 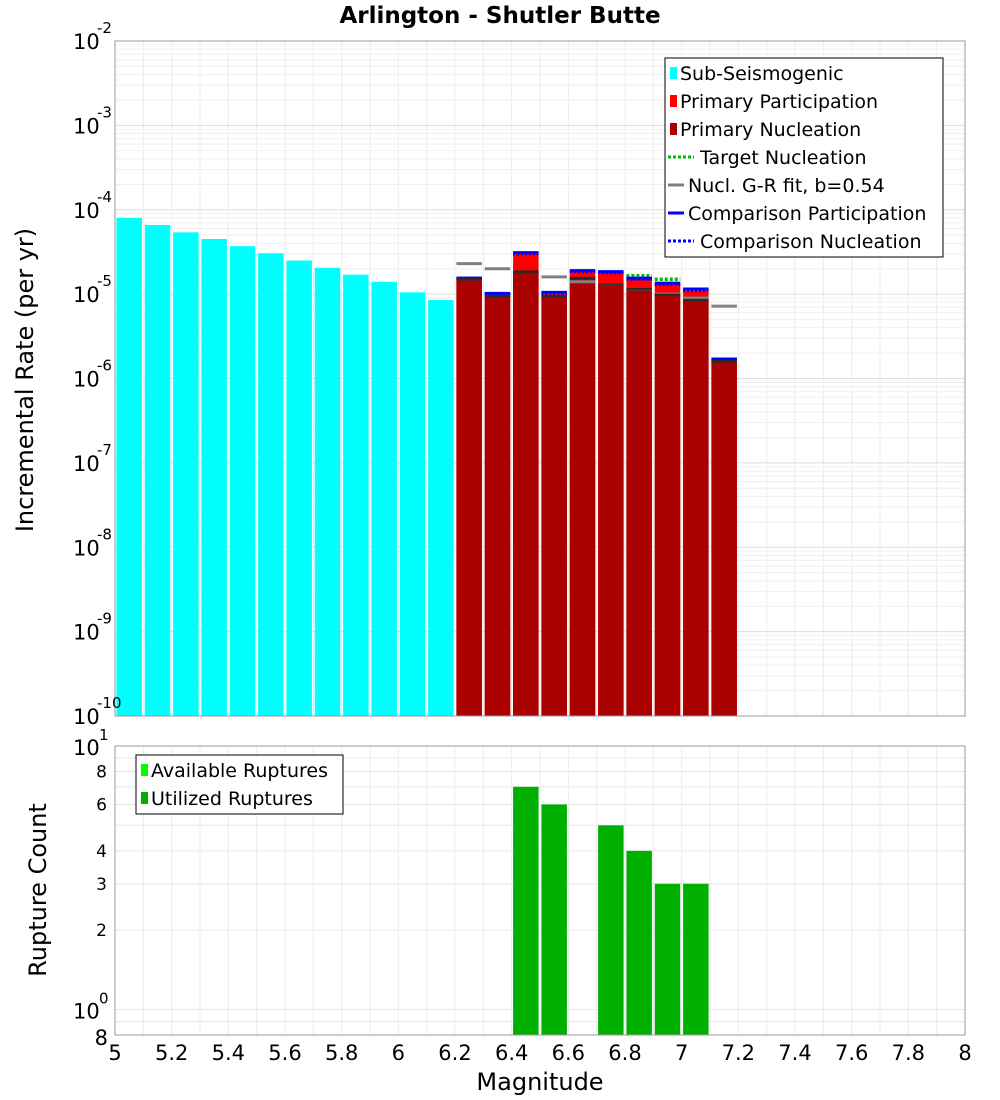 What do you see at coordinates (101, 885) in the screenshot?
I see `y-tick-label-minor: 3` at bounding box center [101, 885].